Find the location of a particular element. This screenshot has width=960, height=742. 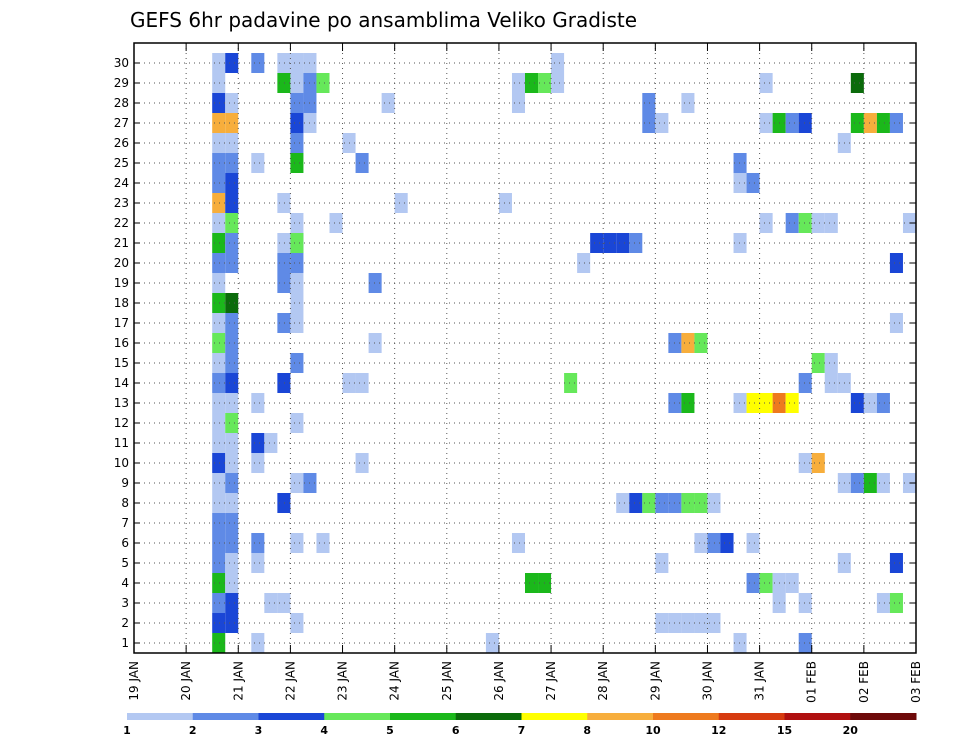

colorbar-label: 15 is located at coordinates (784, 730).